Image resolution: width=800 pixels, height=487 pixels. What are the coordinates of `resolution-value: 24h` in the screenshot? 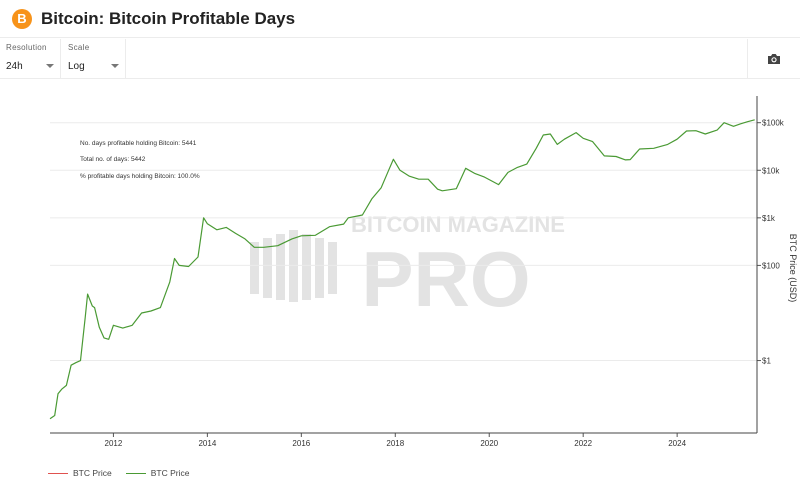 It's located at (33, 66).